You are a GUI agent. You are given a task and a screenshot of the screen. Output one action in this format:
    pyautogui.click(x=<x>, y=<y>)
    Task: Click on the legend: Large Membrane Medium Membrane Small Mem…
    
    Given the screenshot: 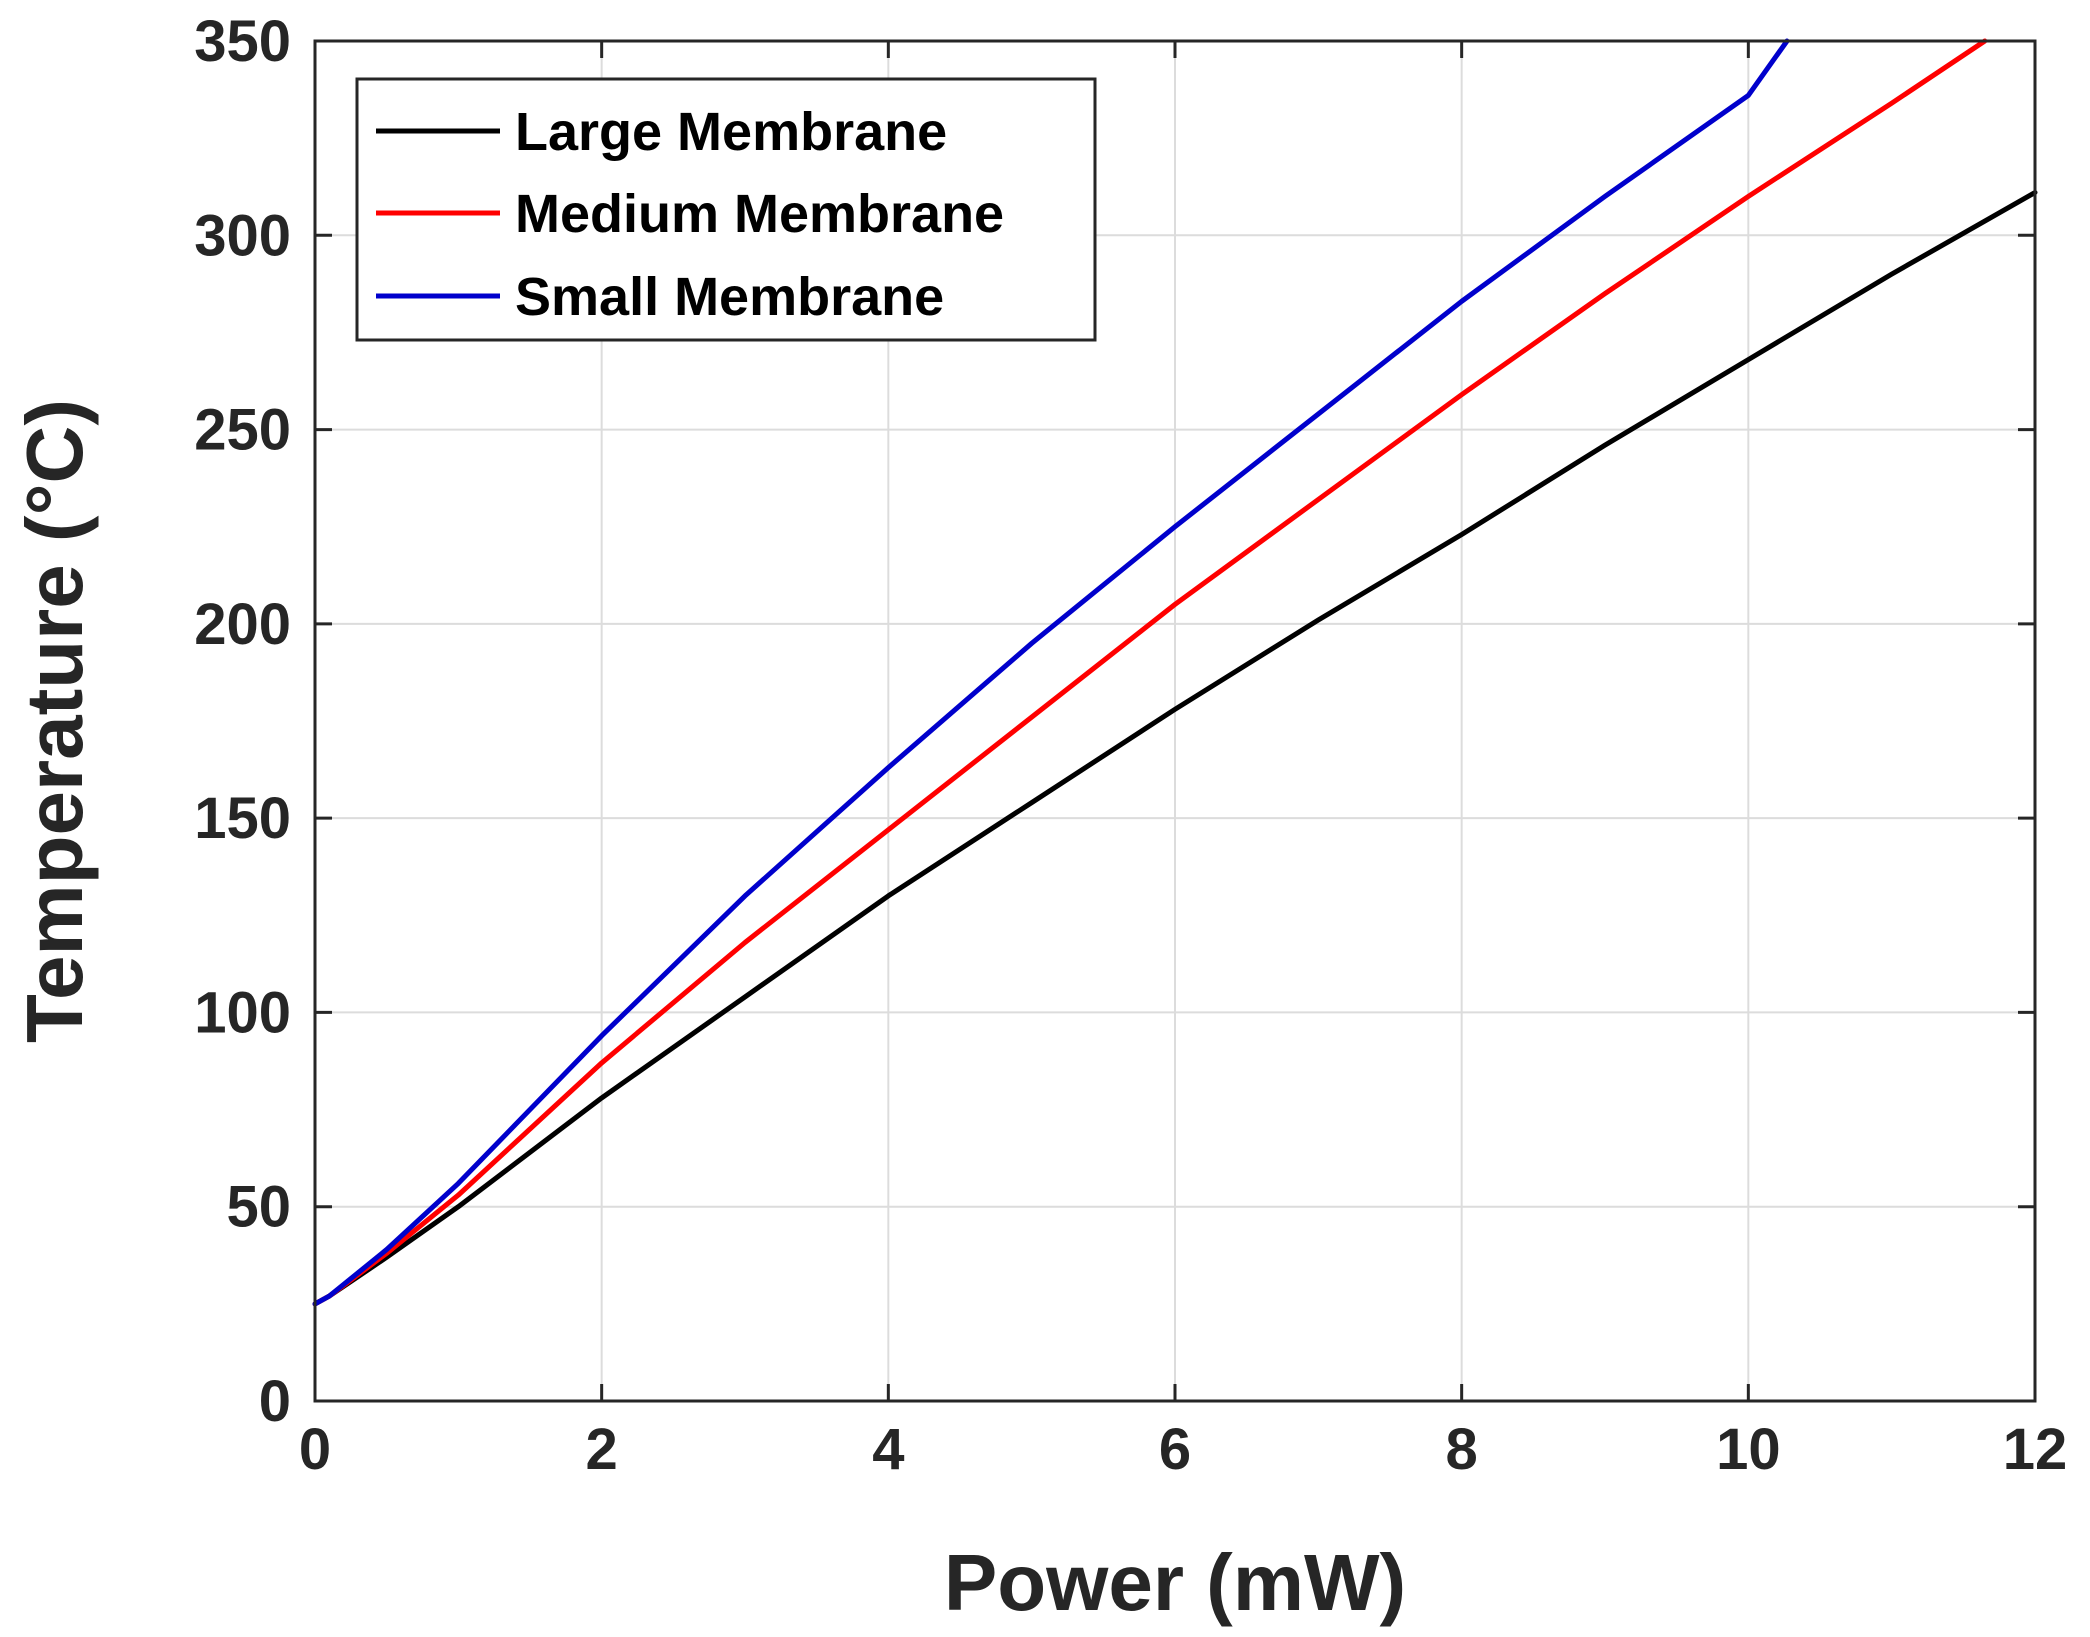 What is the action you would take?
    pyautogui.click(x=726, y=209)
    